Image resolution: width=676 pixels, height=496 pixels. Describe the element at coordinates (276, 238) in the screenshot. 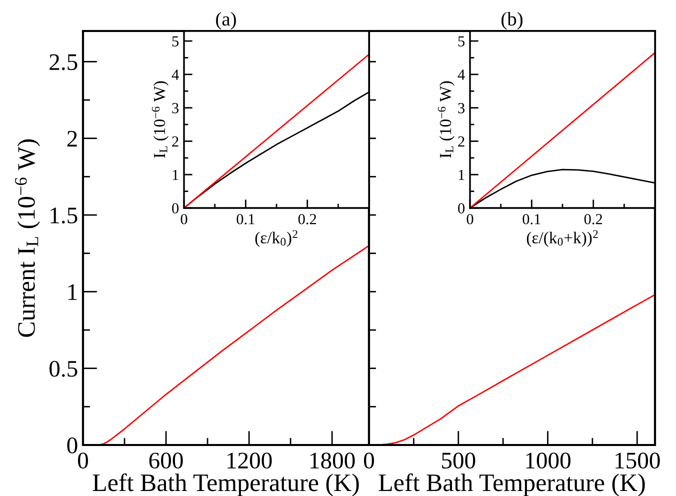

I see `x-axis-title: (ε/k$_{0}$)$^{2}$` at that location.